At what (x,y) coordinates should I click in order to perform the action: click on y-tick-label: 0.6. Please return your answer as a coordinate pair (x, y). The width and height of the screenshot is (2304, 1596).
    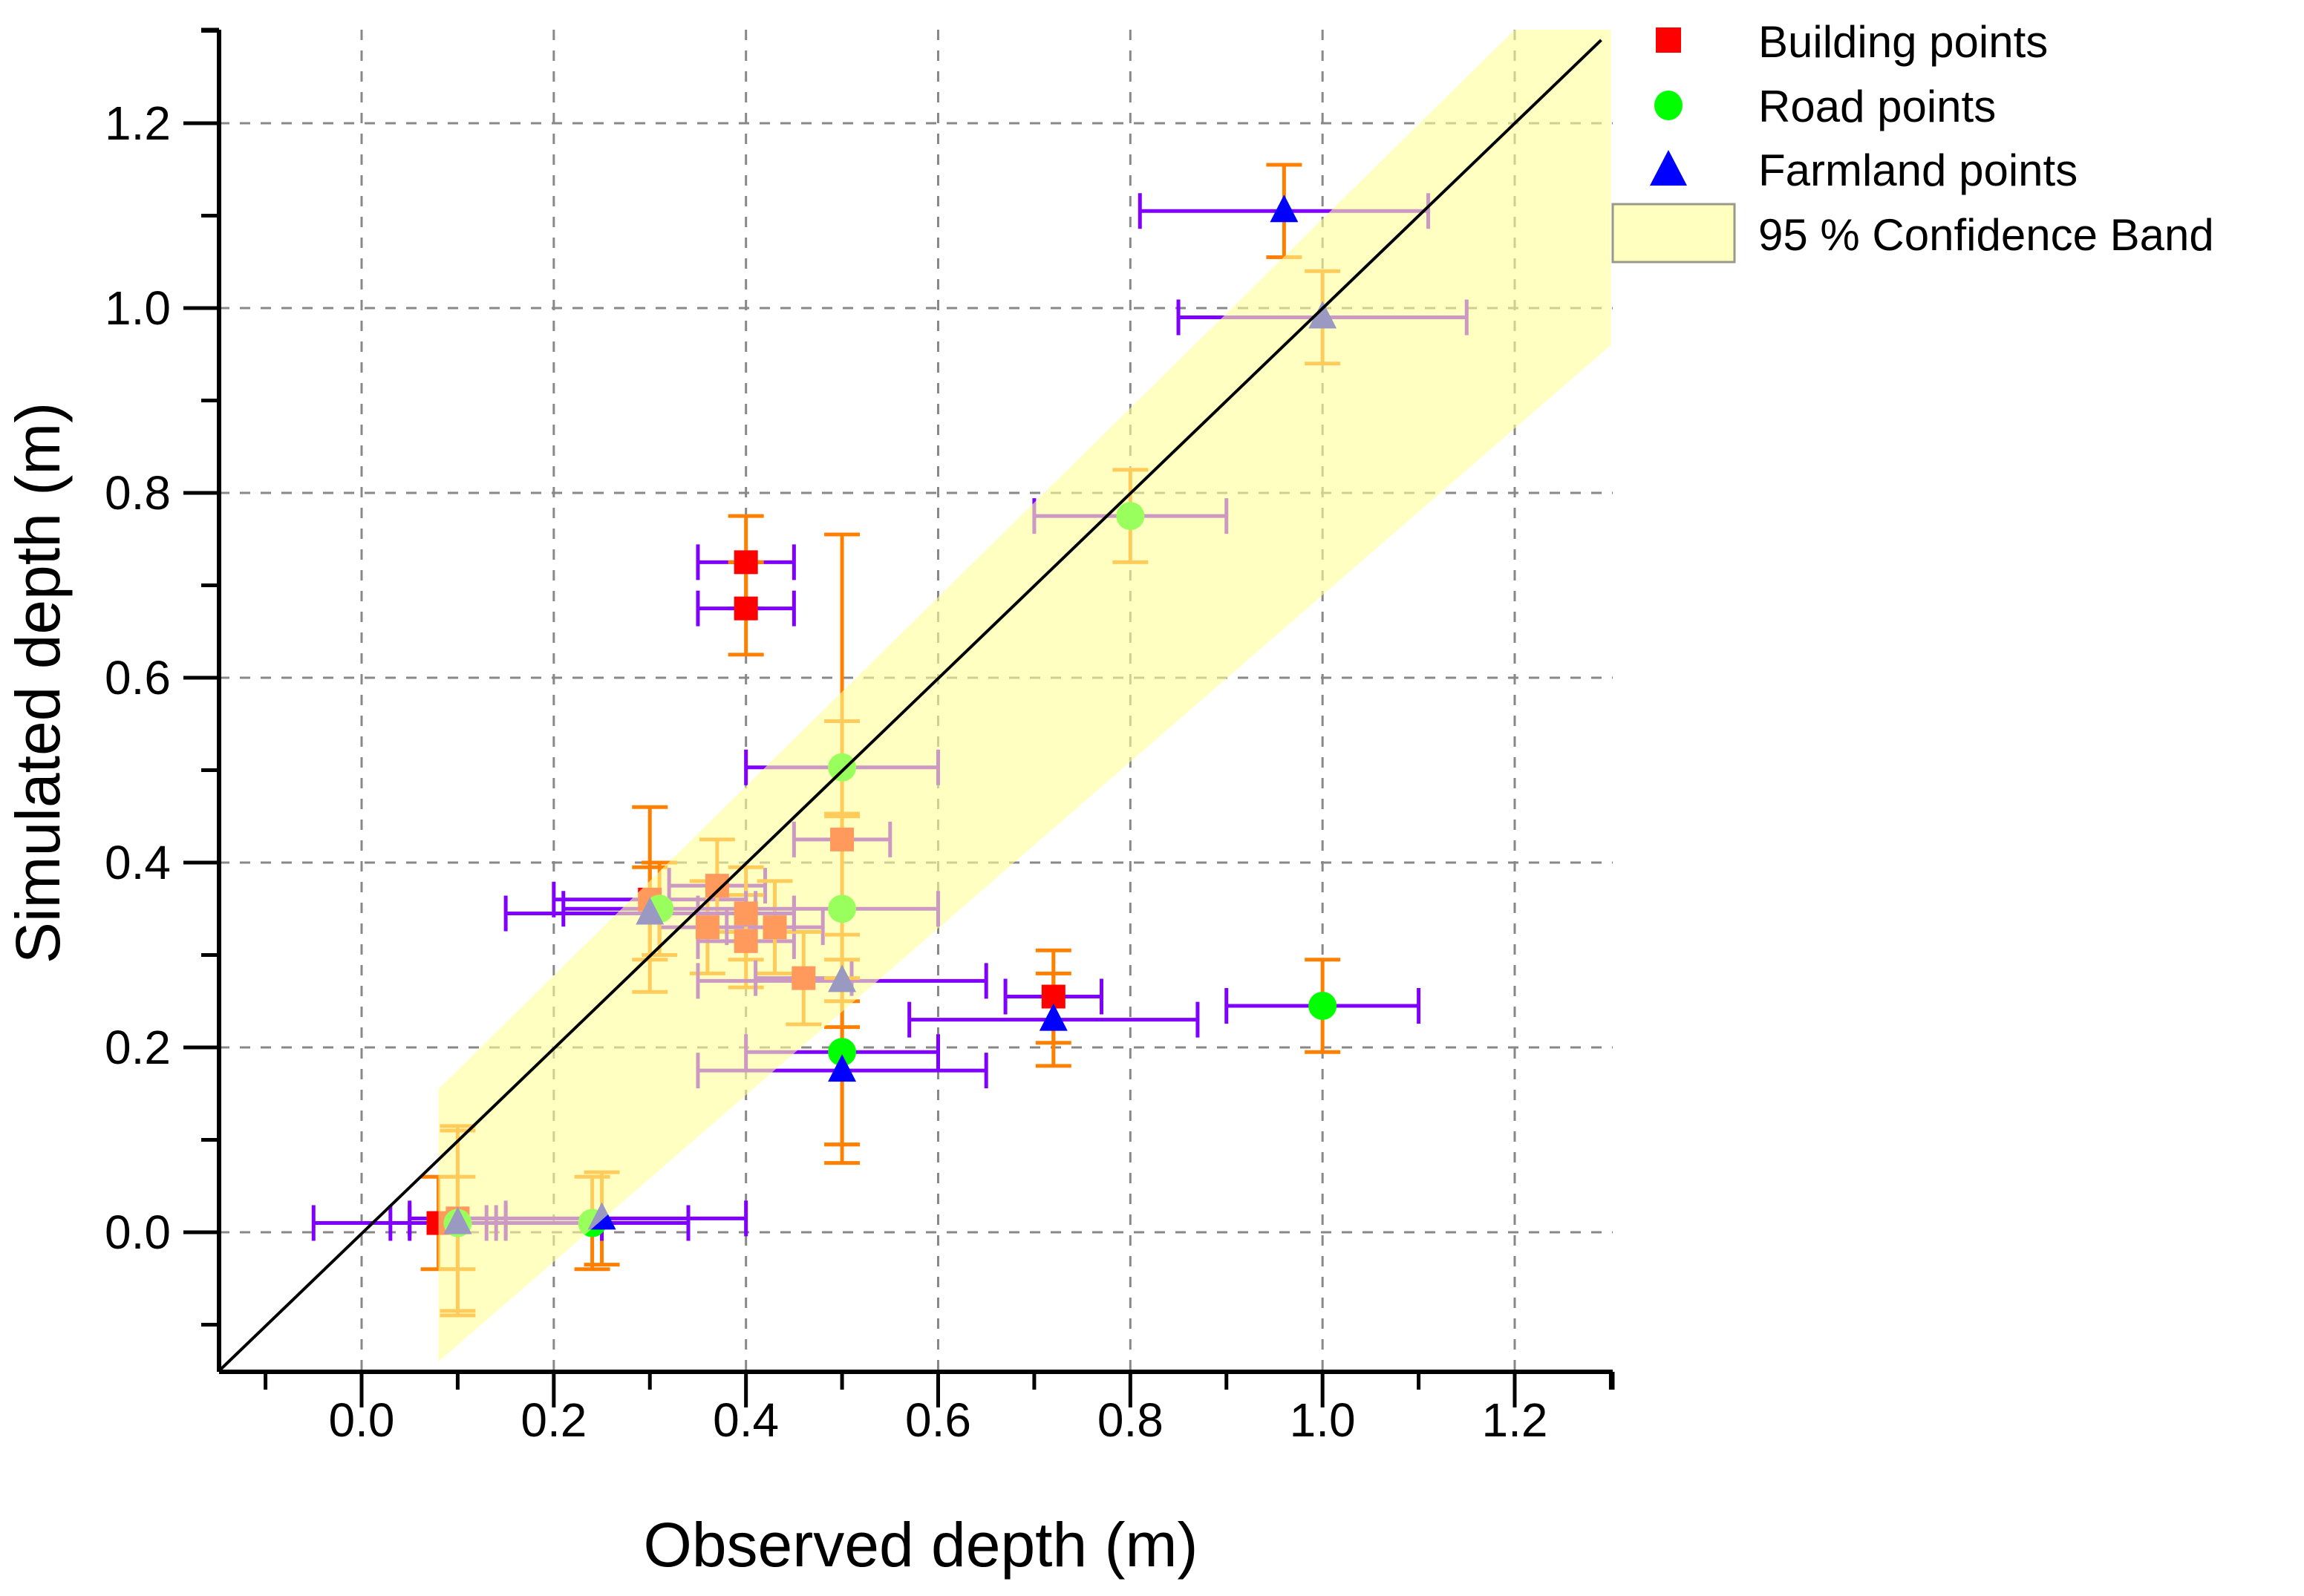
    Looking at the image, I should click on (138, 677).